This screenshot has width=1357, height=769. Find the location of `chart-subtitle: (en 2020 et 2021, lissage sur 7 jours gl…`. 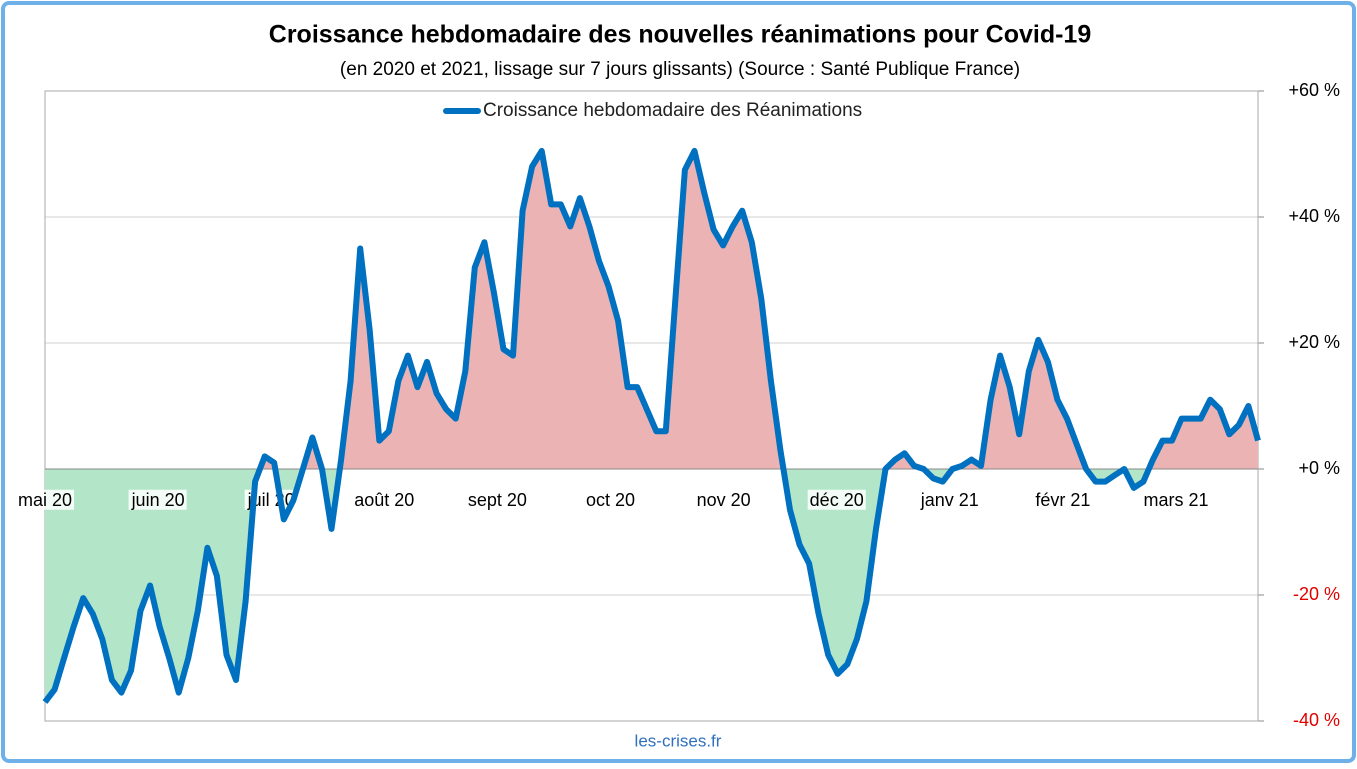

chart-subtitle: (en 2020 et 2021, lissage sur 7 jours gl… is located at coordinates (680, 69).